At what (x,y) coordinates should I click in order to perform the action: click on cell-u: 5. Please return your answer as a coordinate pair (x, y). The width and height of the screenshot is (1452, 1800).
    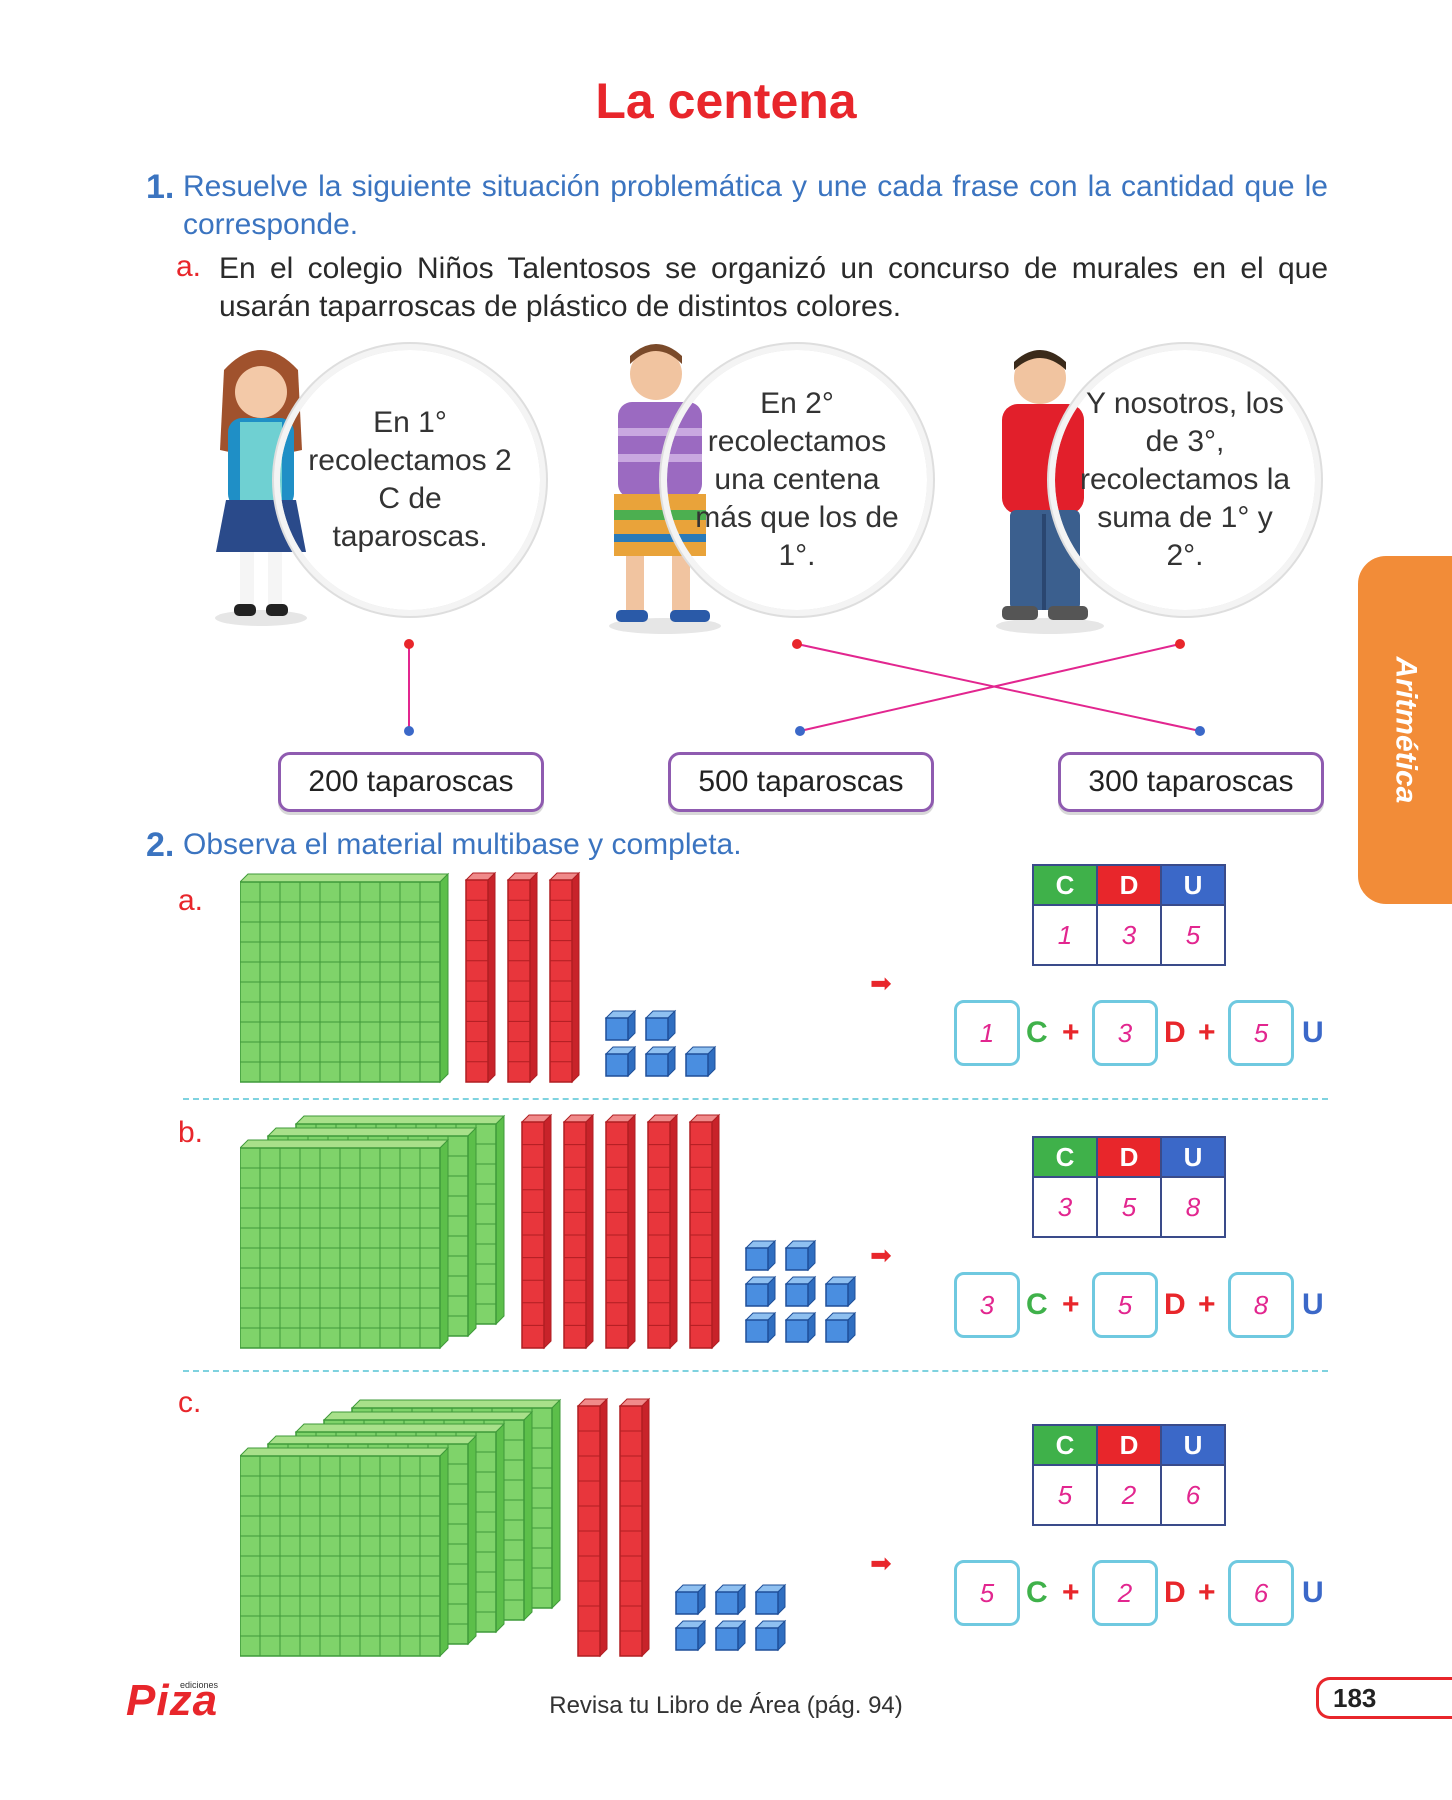
    Looking at the image, I should click on (1193, 935).